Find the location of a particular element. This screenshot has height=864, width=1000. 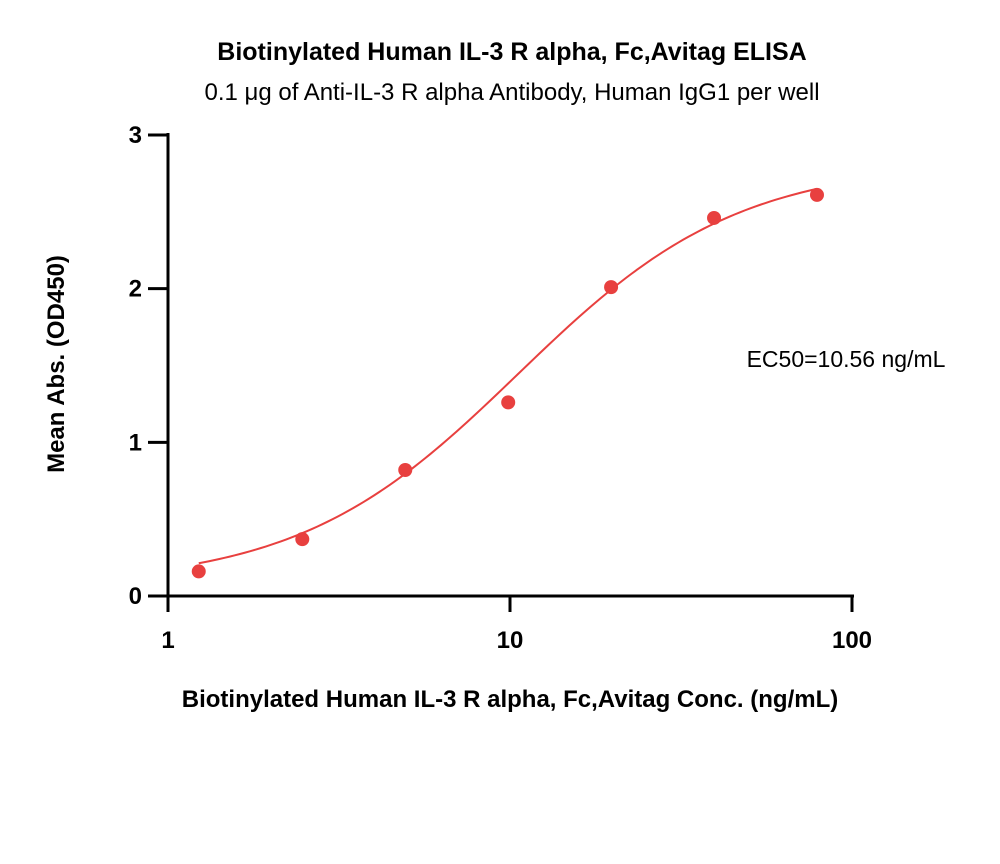

ec50-annotation: EC50=10.56 ng/mL is located at coordinates (846, 359).